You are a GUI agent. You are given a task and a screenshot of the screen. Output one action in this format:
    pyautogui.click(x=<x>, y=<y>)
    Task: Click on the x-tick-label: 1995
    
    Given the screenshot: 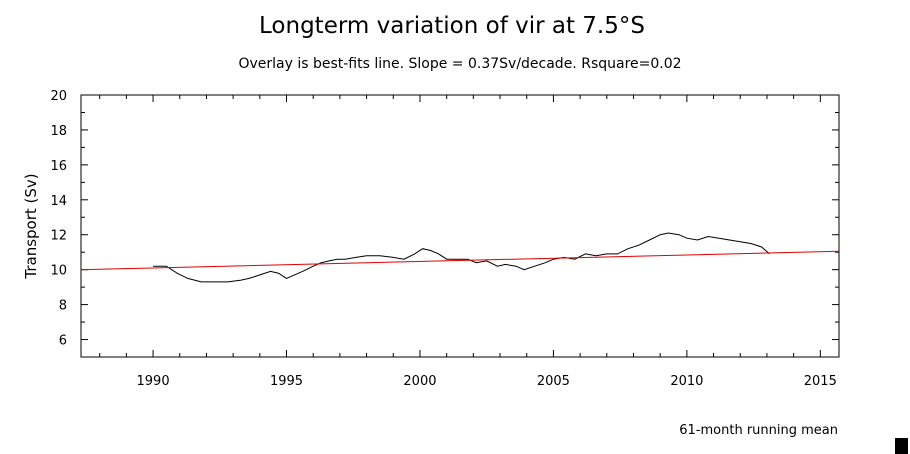 What is the action you would take?
    pyautogui.click(x=286, y=381)
    